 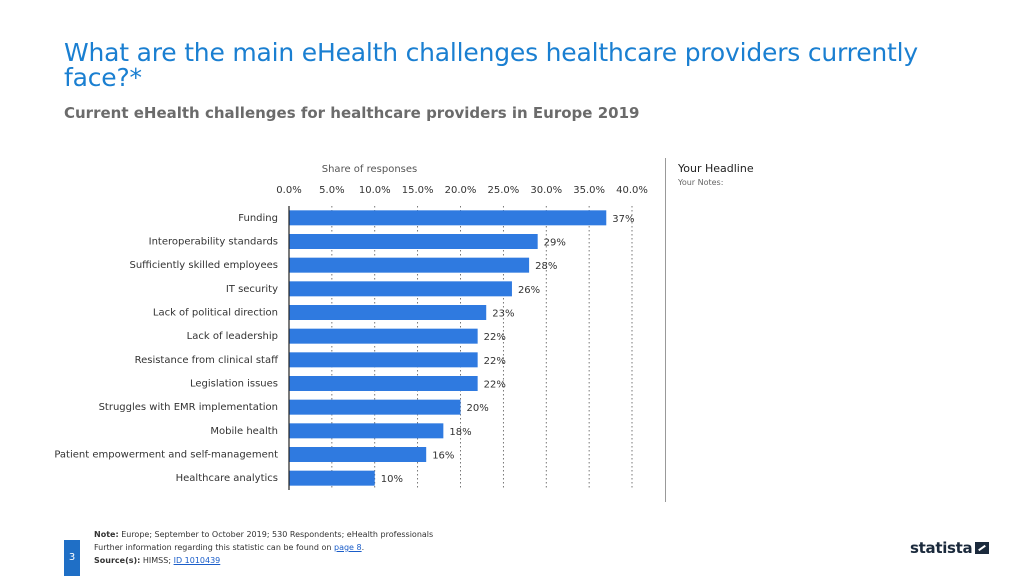 I want to click on data-label: 20%, so click(x=478, y=408).